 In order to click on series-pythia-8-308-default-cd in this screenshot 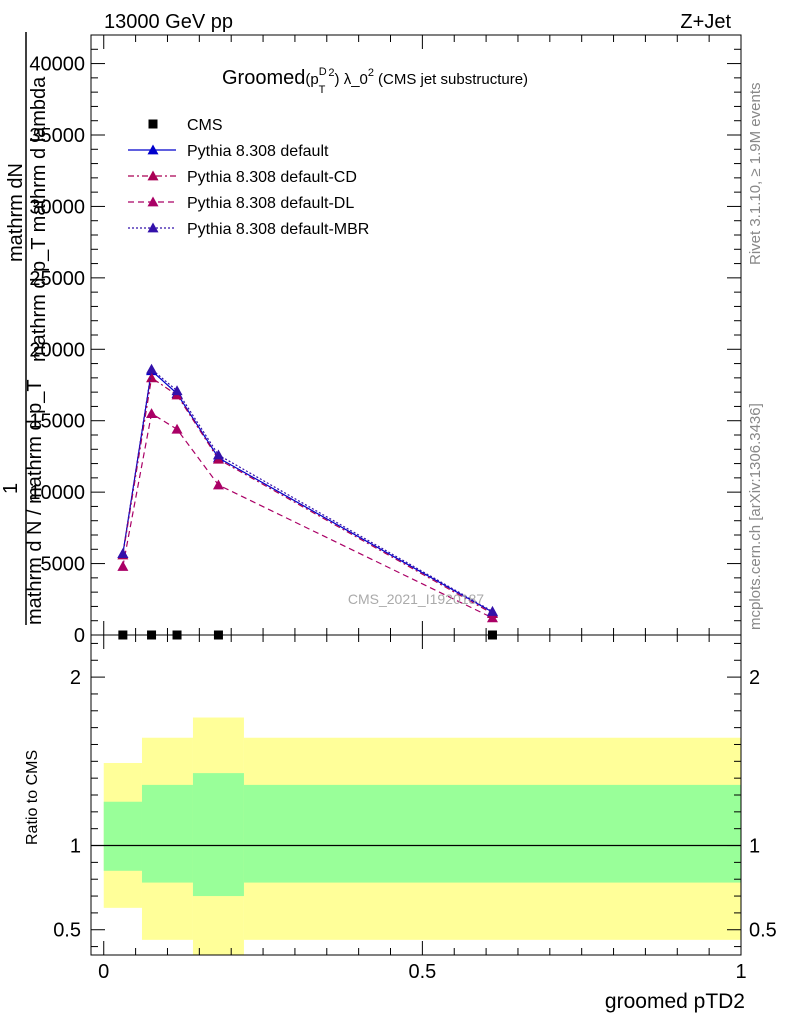, I will do `click(307, 495)`.